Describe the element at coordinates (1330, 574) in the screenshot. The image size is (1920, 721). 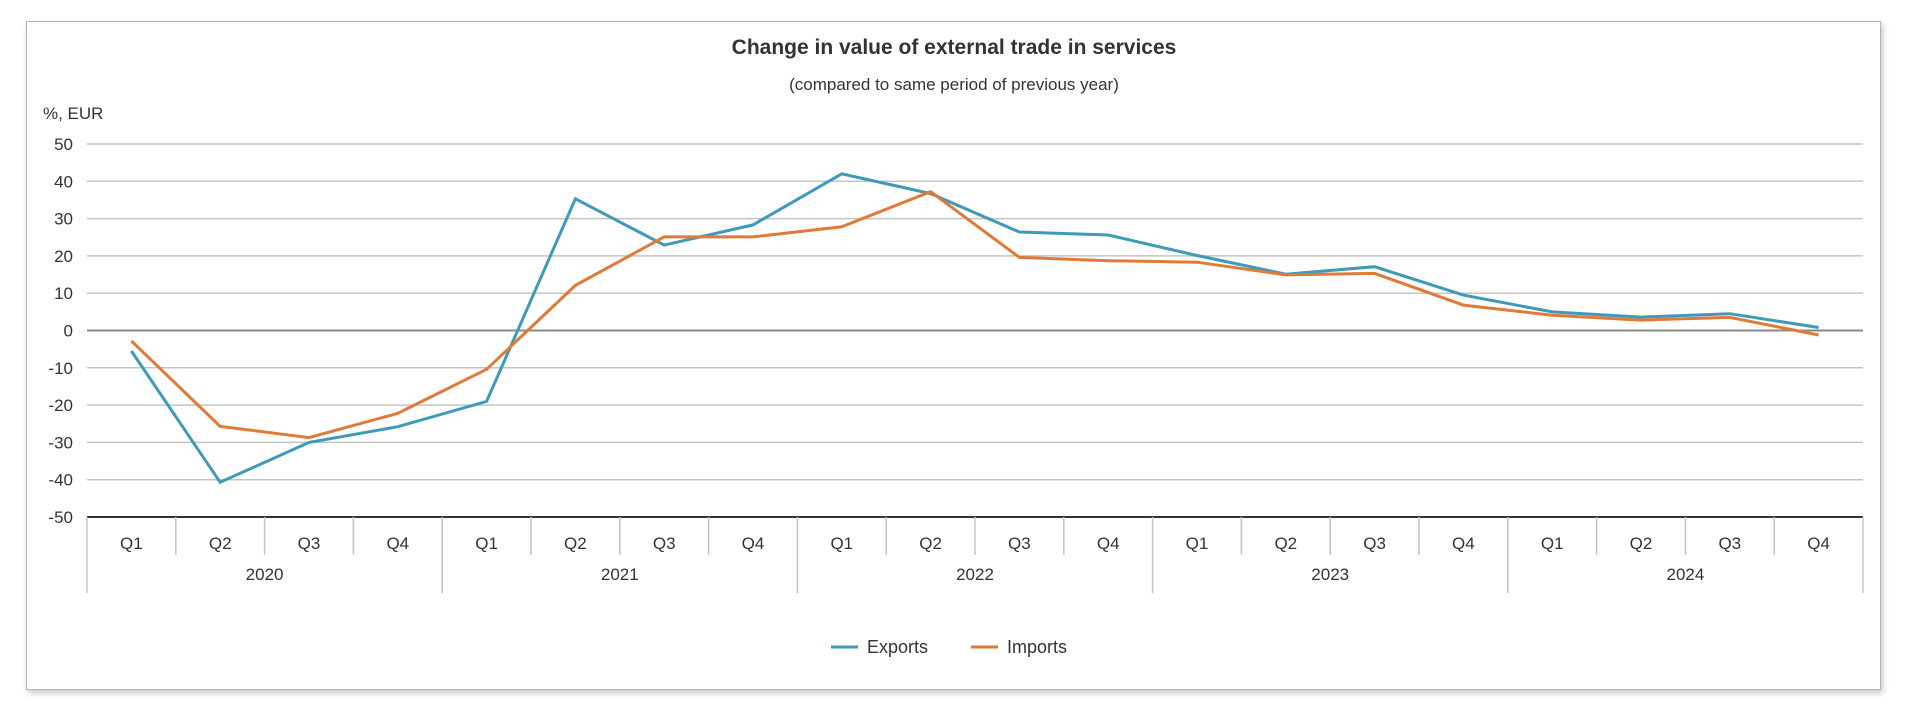
I see `x-tick-label-year: 2023` at that location.